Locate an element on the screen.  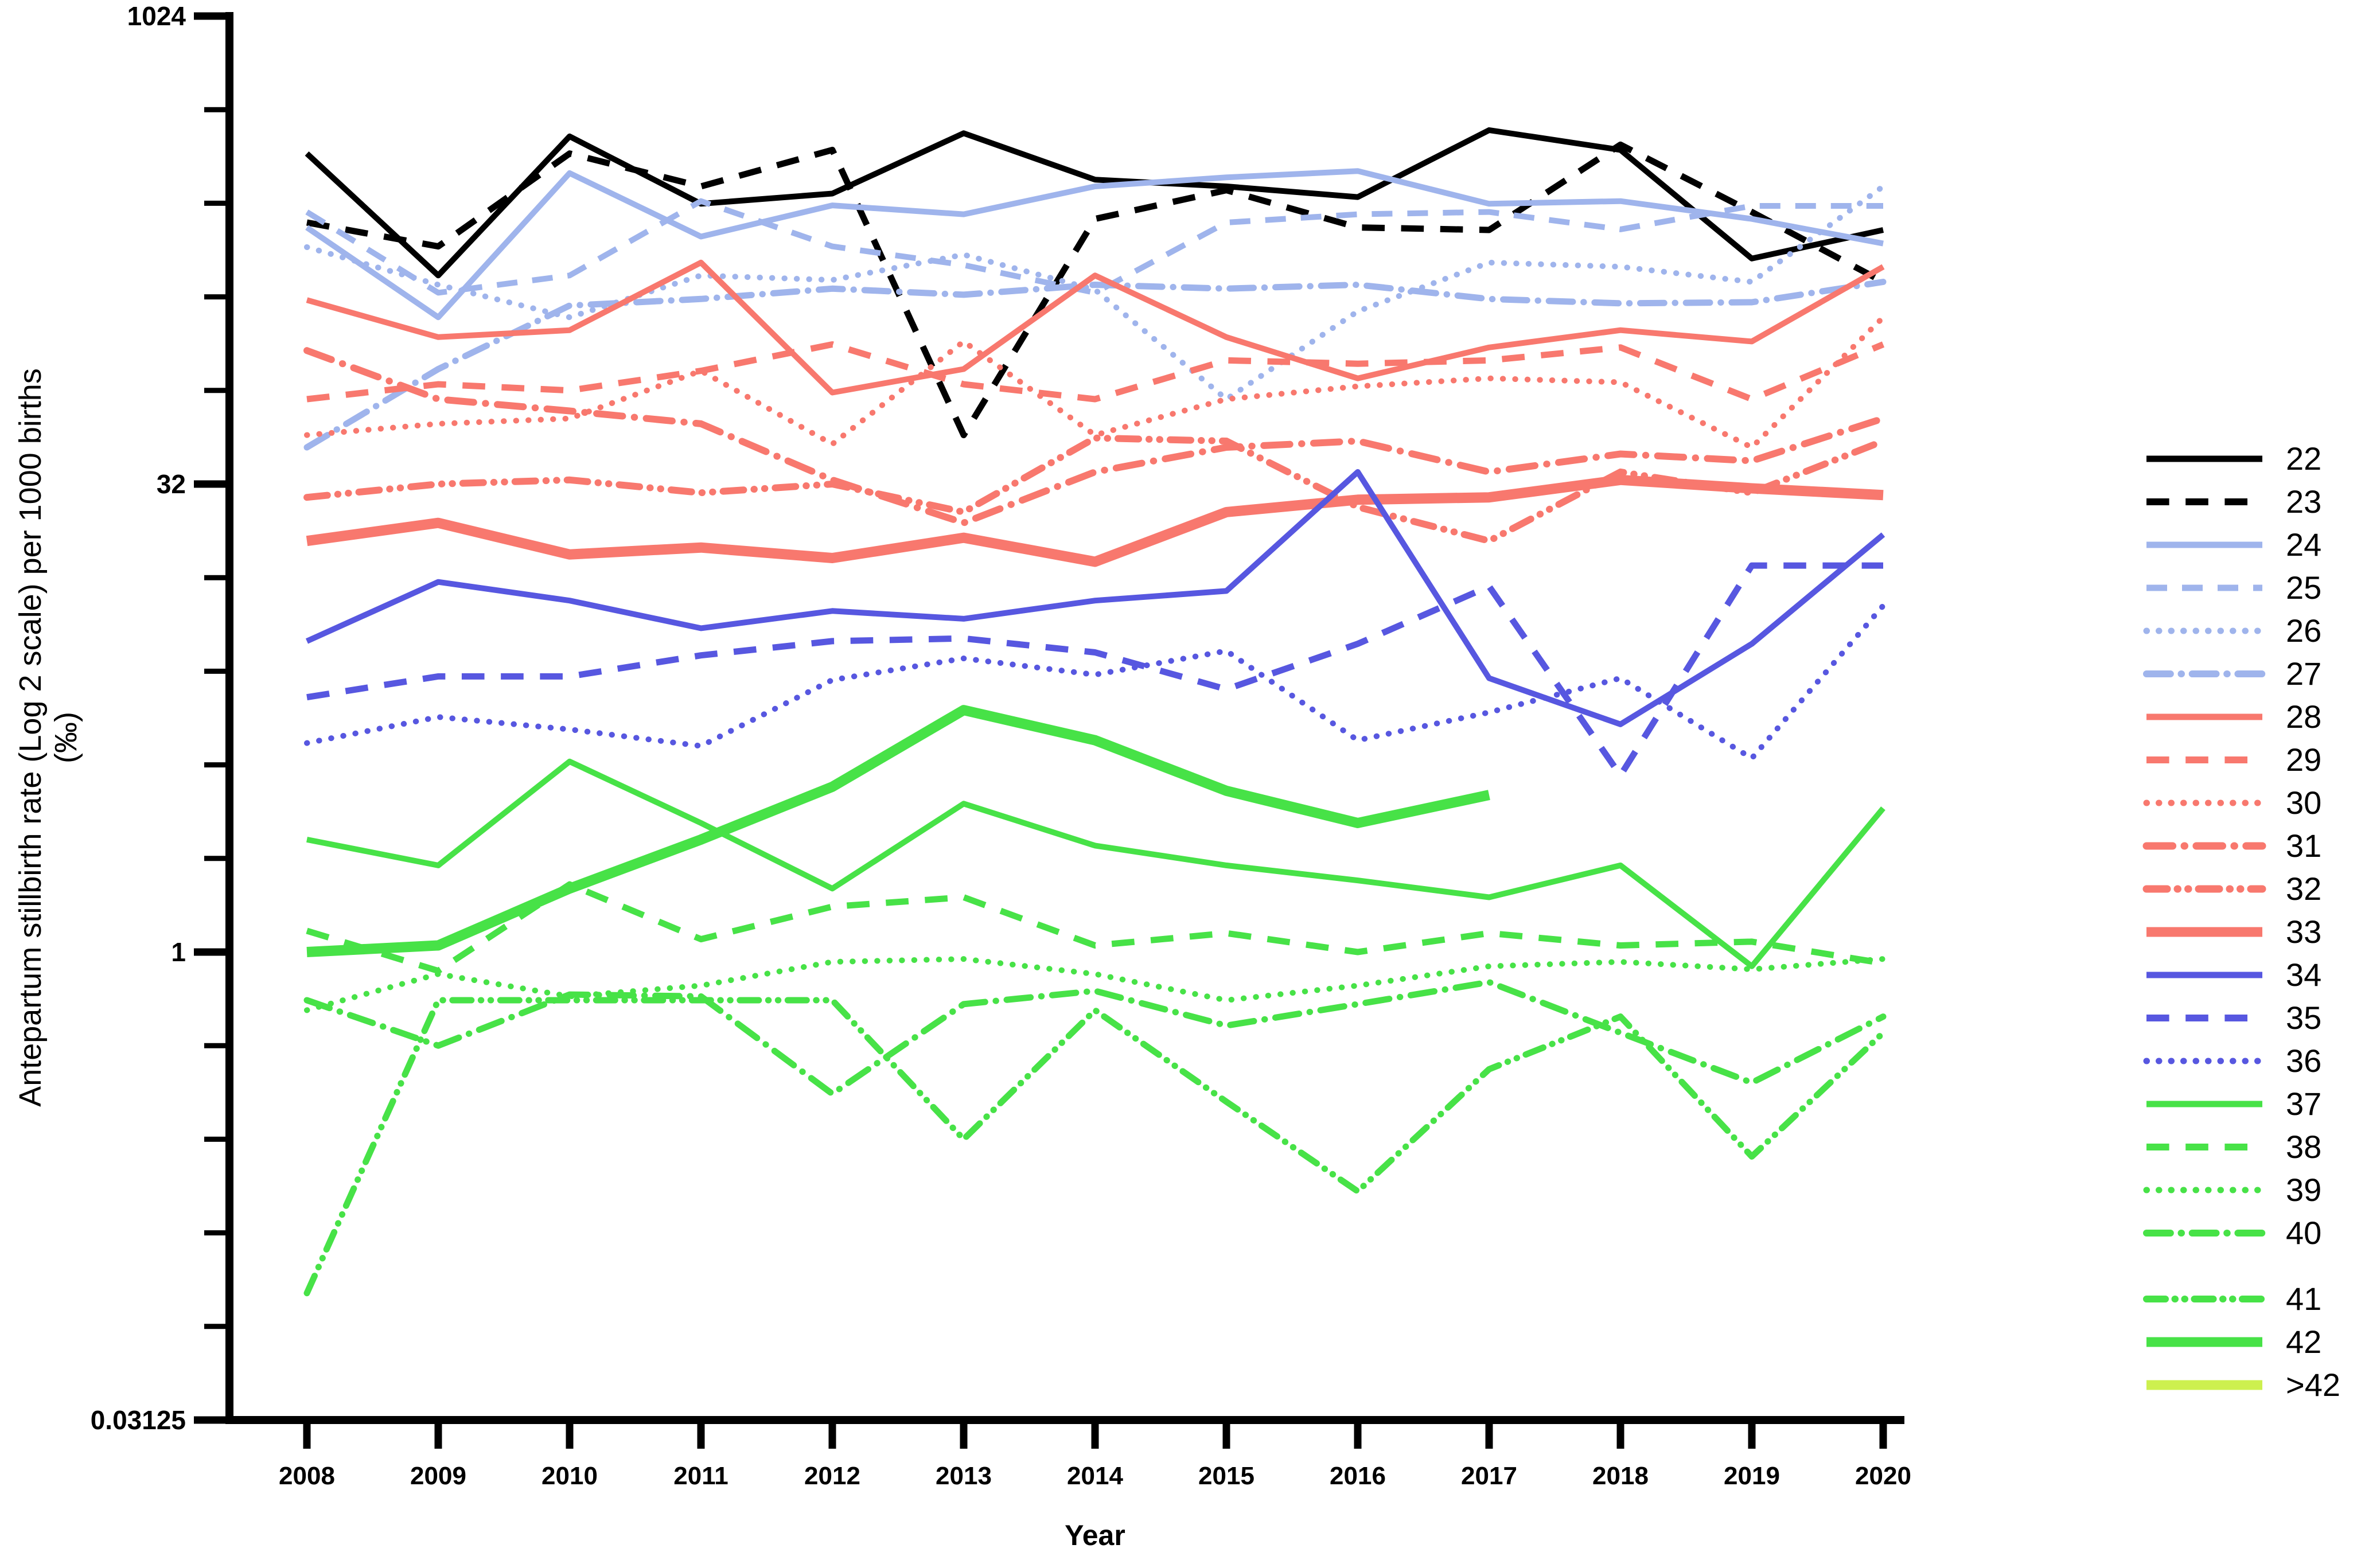
legend-label-36: 36 is located at coordinates (2303, 1061).